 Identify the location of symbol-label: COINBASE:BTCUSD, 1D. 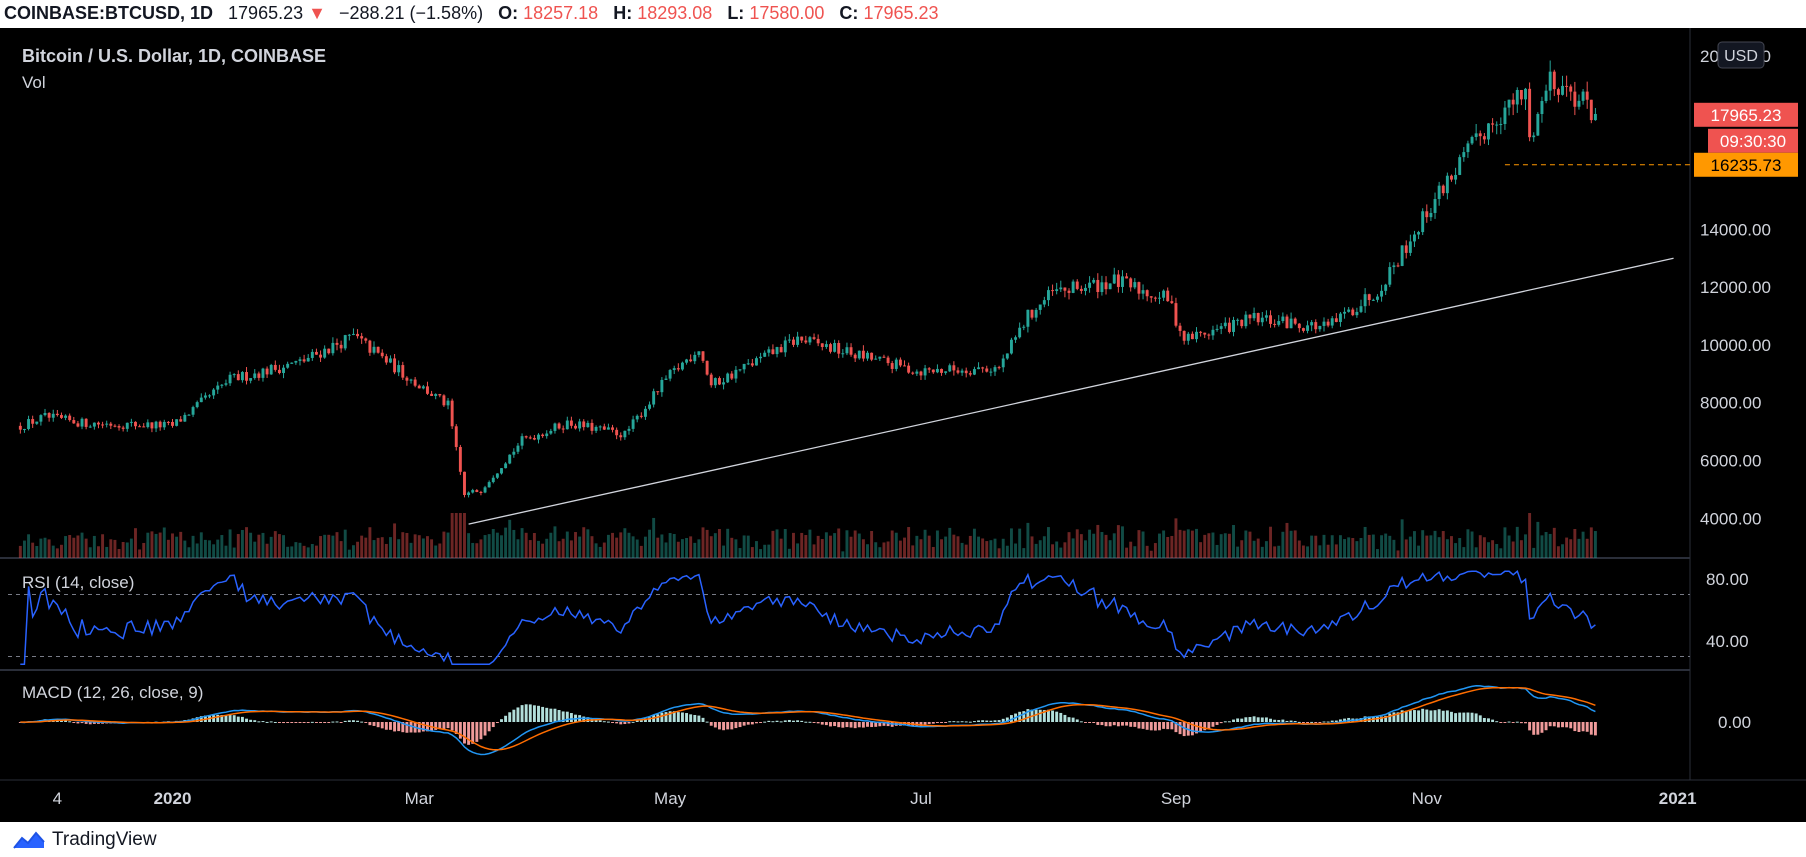
(109, 13).